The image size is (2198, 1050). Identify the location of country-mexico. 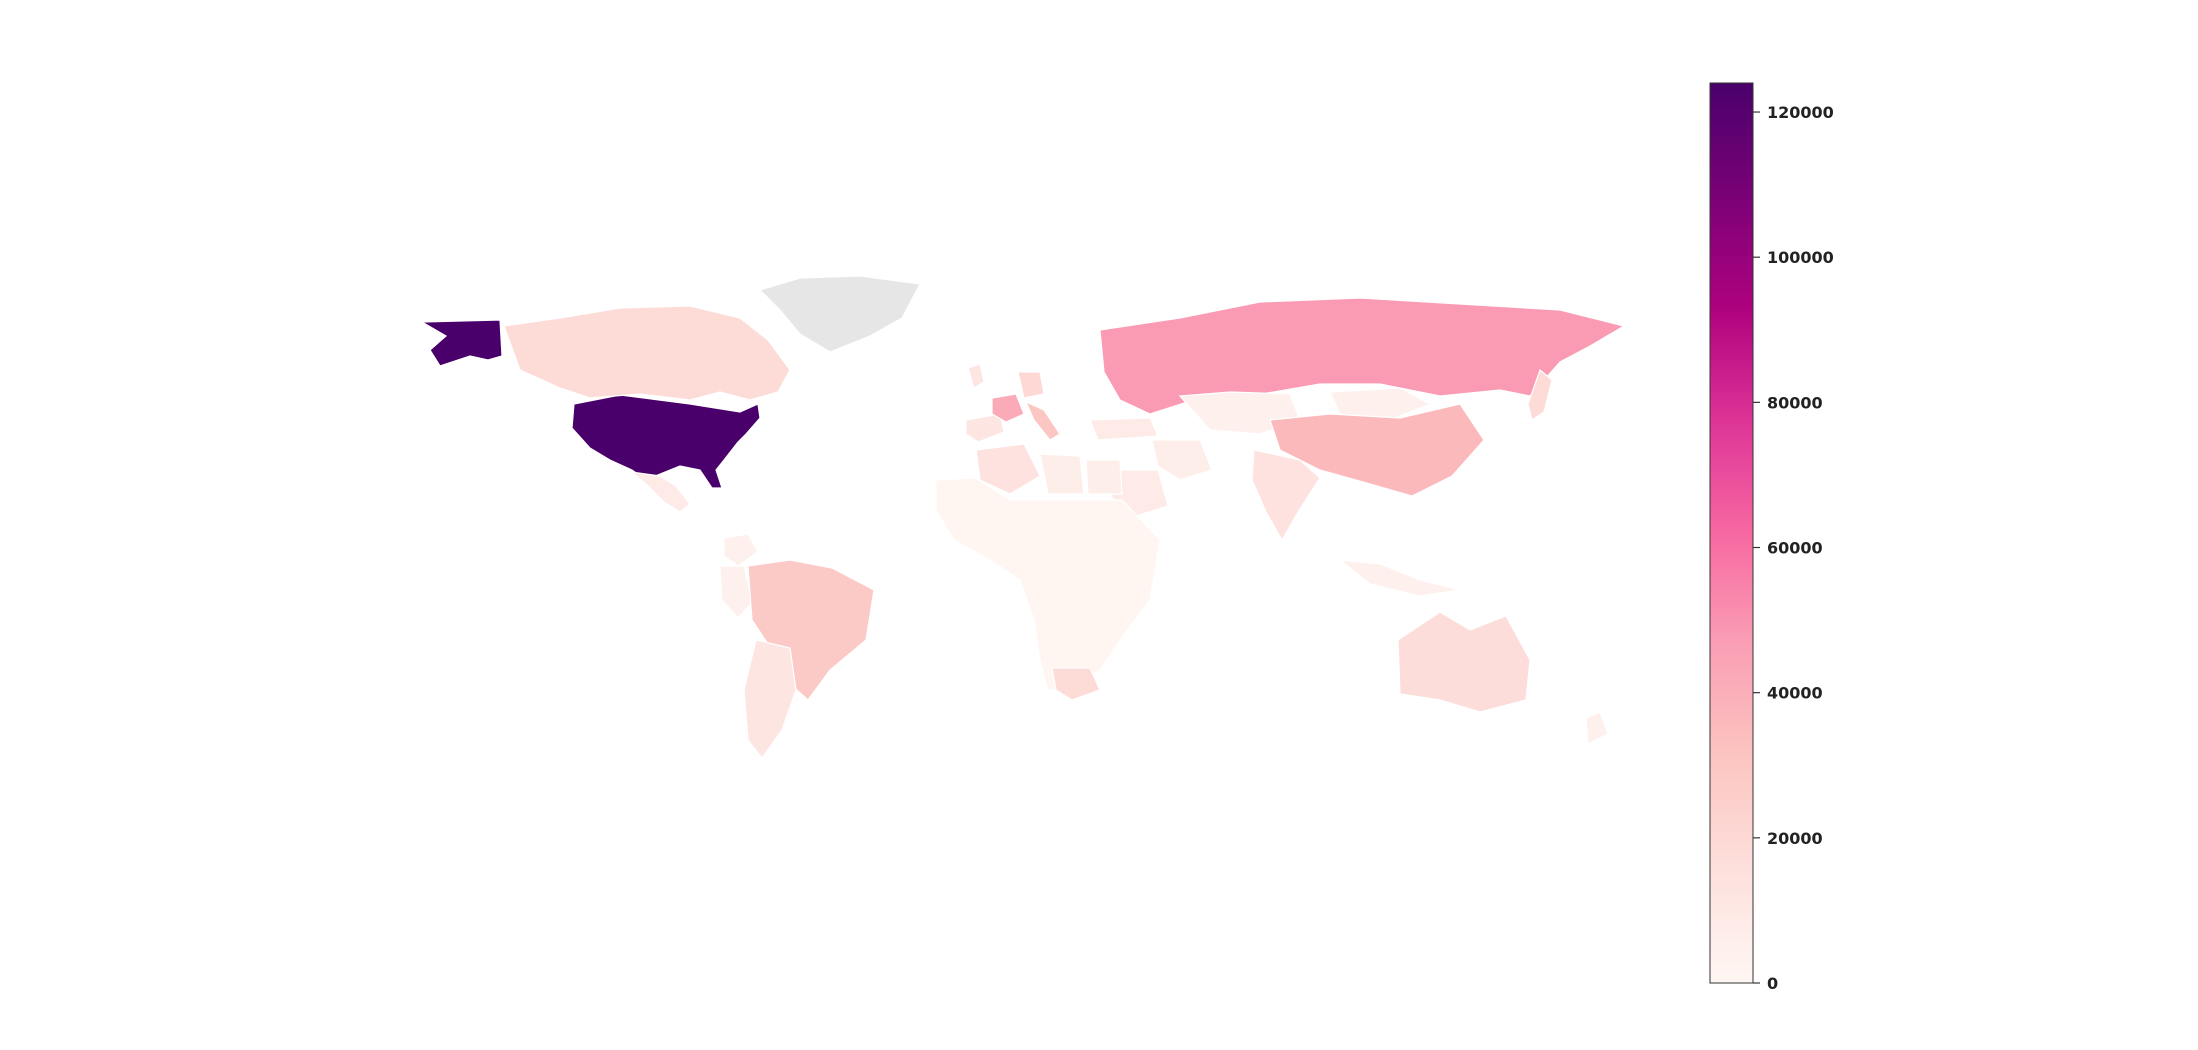
(660, 492).